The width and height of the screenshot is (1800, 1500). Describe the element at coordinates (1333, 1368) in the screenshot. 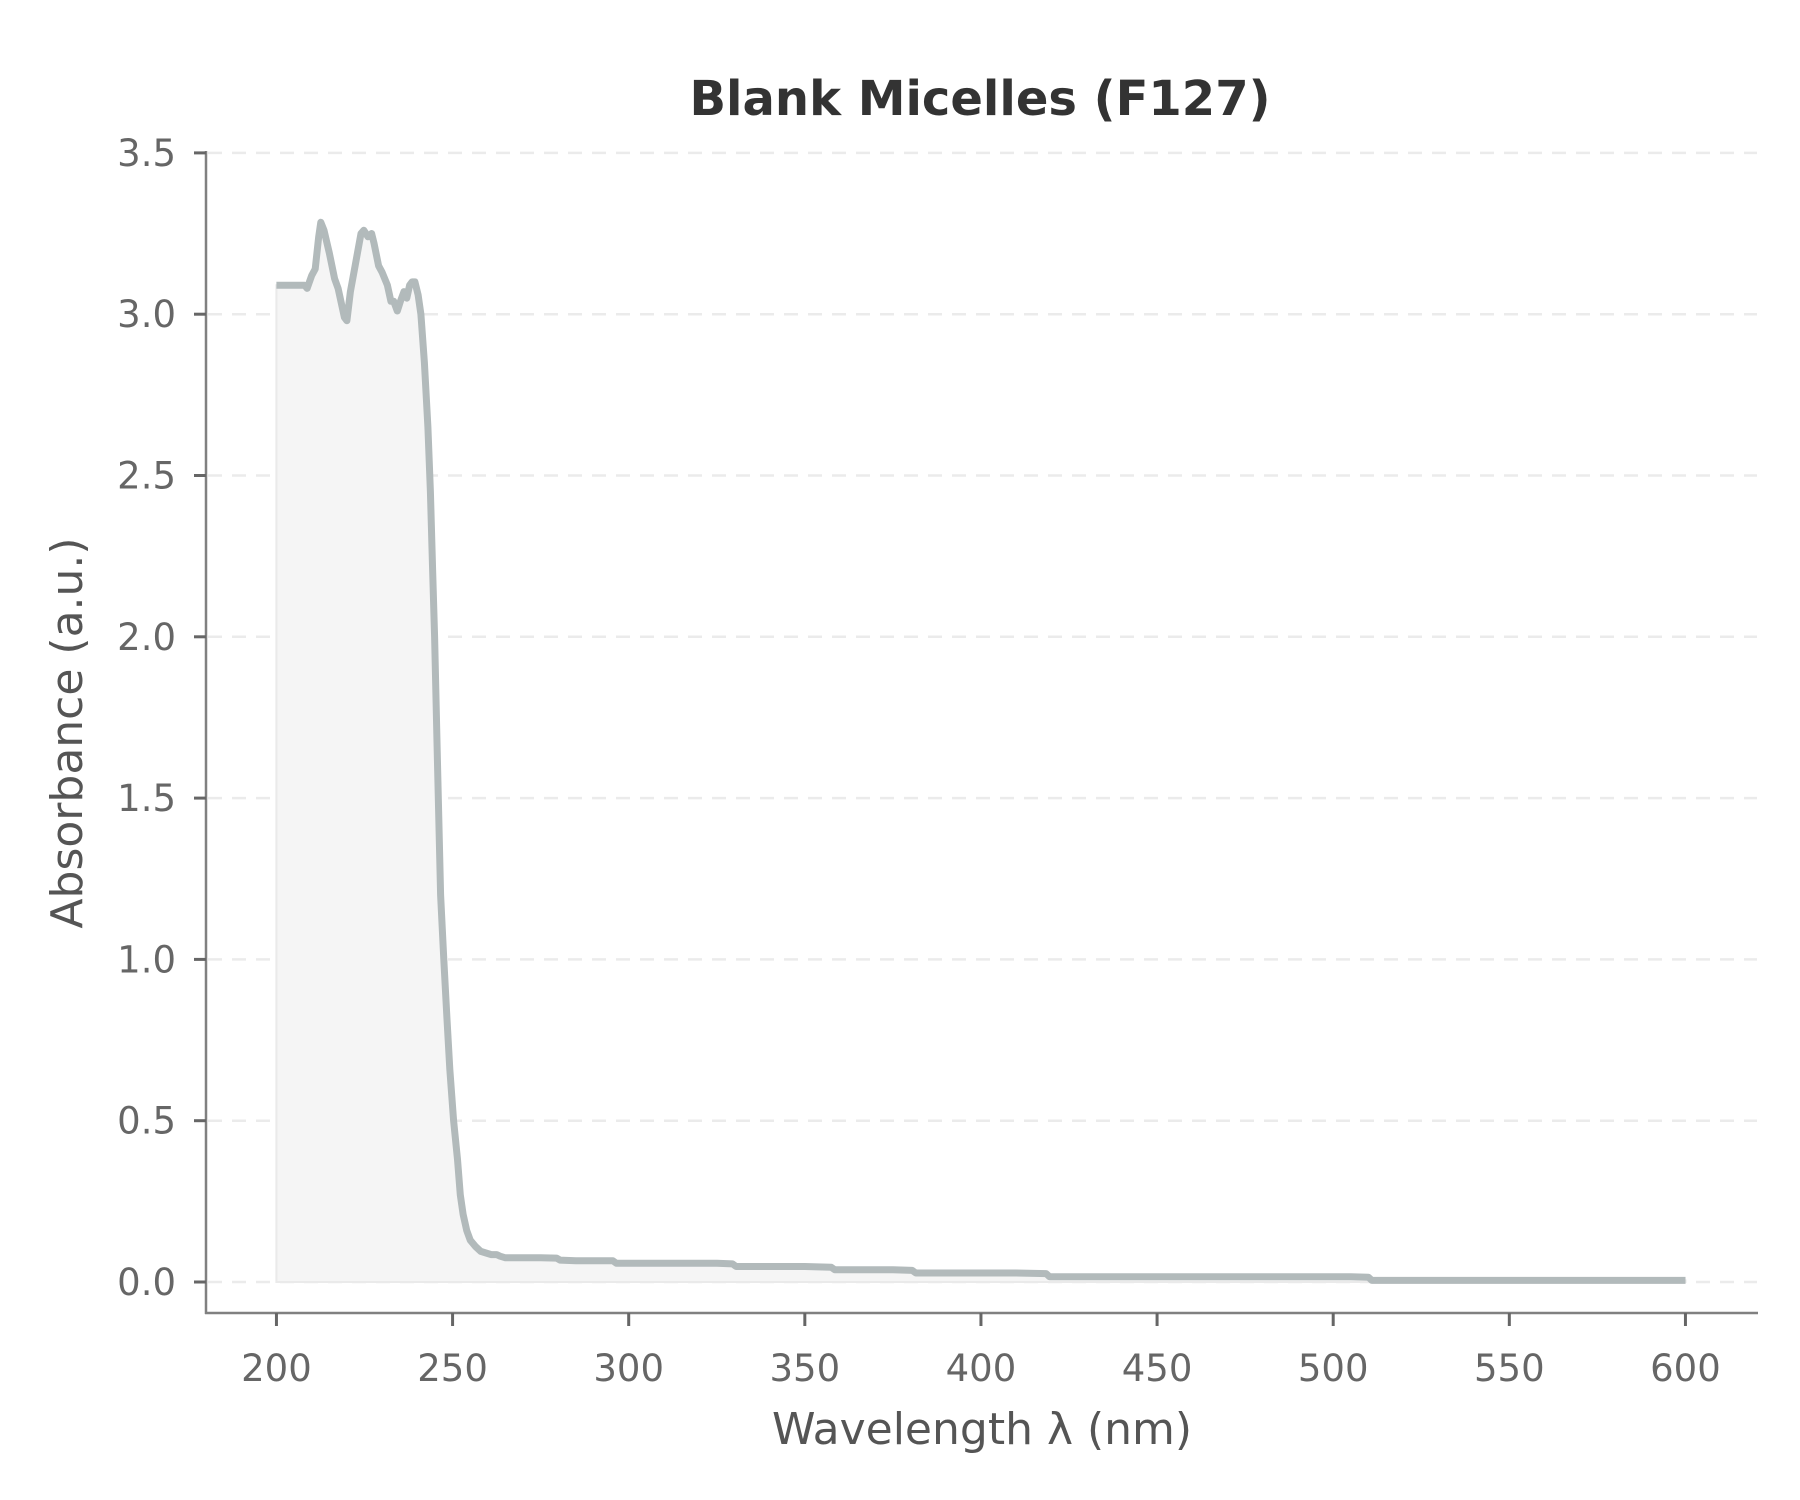

I see `x-tick-label: 500` at that location.